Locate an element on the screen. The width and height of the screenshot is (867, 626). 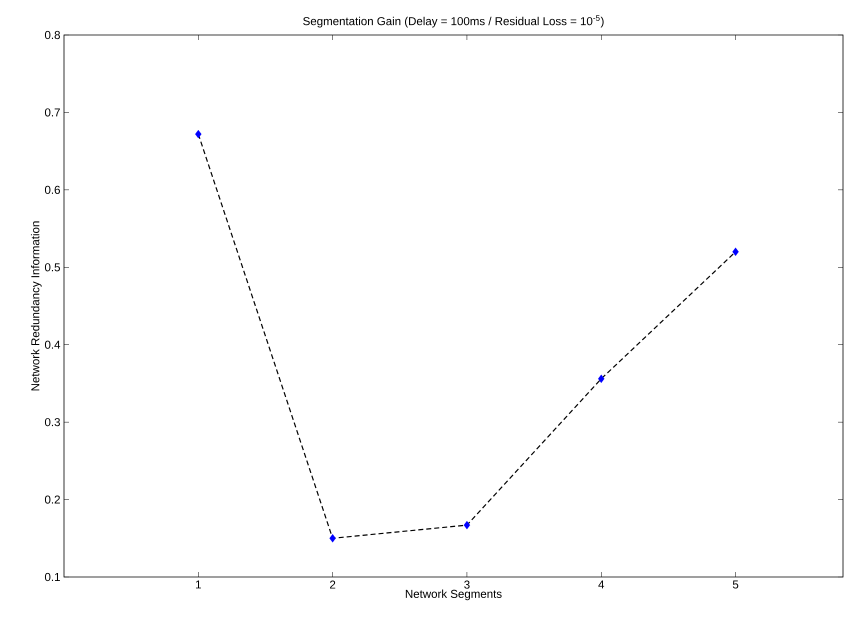
x-tick-label: 2 is located at coordinates (333, 584).